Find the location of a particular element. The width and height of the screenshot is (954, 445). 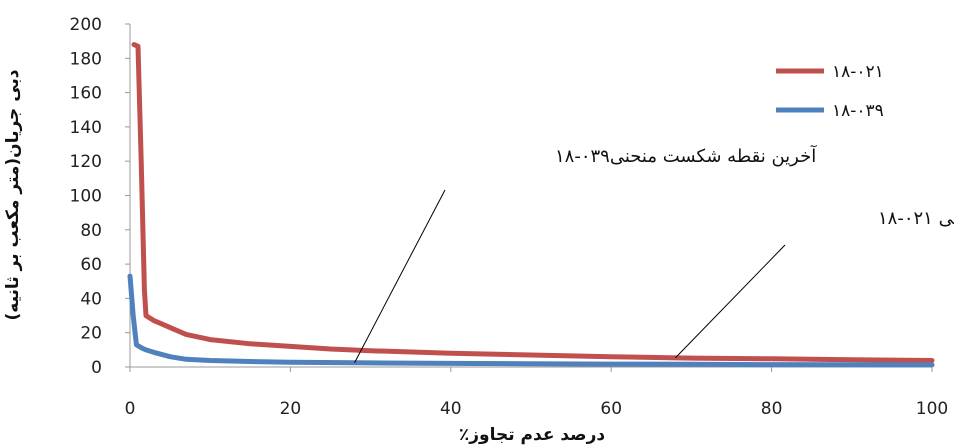

y-tick-label: 20 is located at coordinates (91, 334).